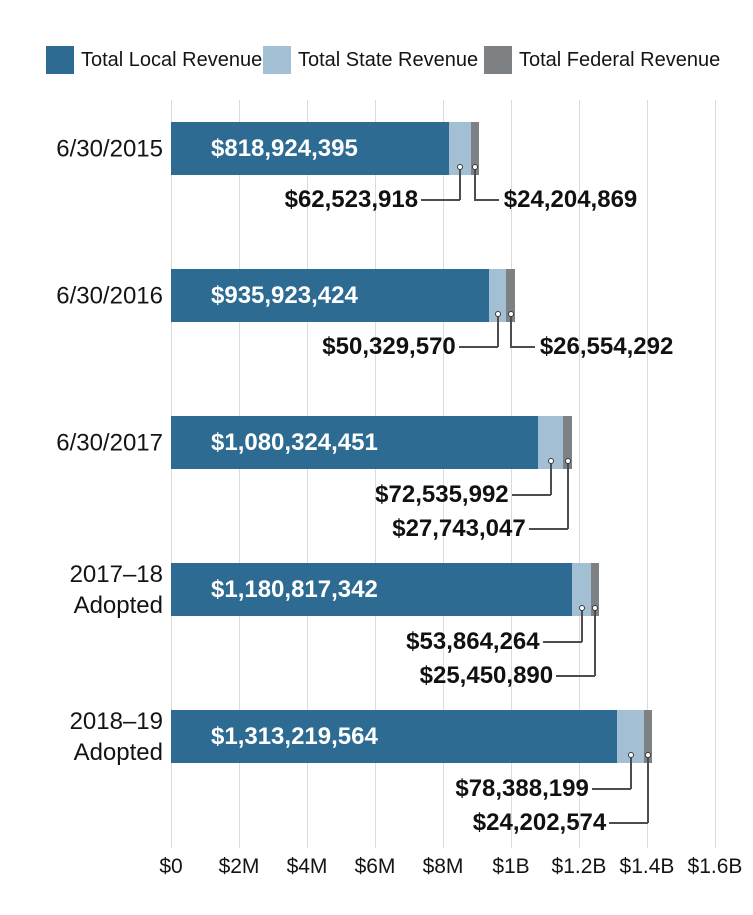 Image resolution: width=753 pixels, height=915 pixels. I want to click on x-tick-label: $4M, so click(307, 866).